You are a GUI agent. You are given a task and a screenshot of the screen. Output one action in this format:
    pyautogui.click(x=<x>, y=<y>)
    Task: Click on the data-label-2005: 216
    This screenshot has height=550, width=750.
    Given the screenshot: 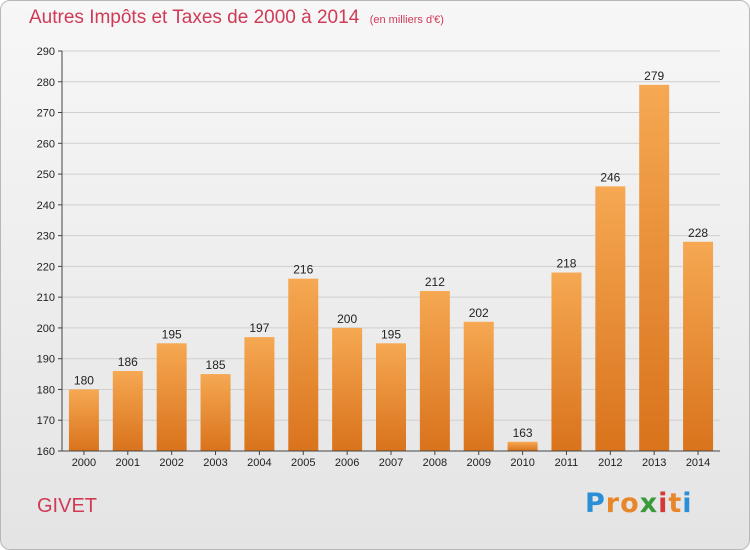 What is the action you would take?
    pyautogui.click(x=303, y=270)
    